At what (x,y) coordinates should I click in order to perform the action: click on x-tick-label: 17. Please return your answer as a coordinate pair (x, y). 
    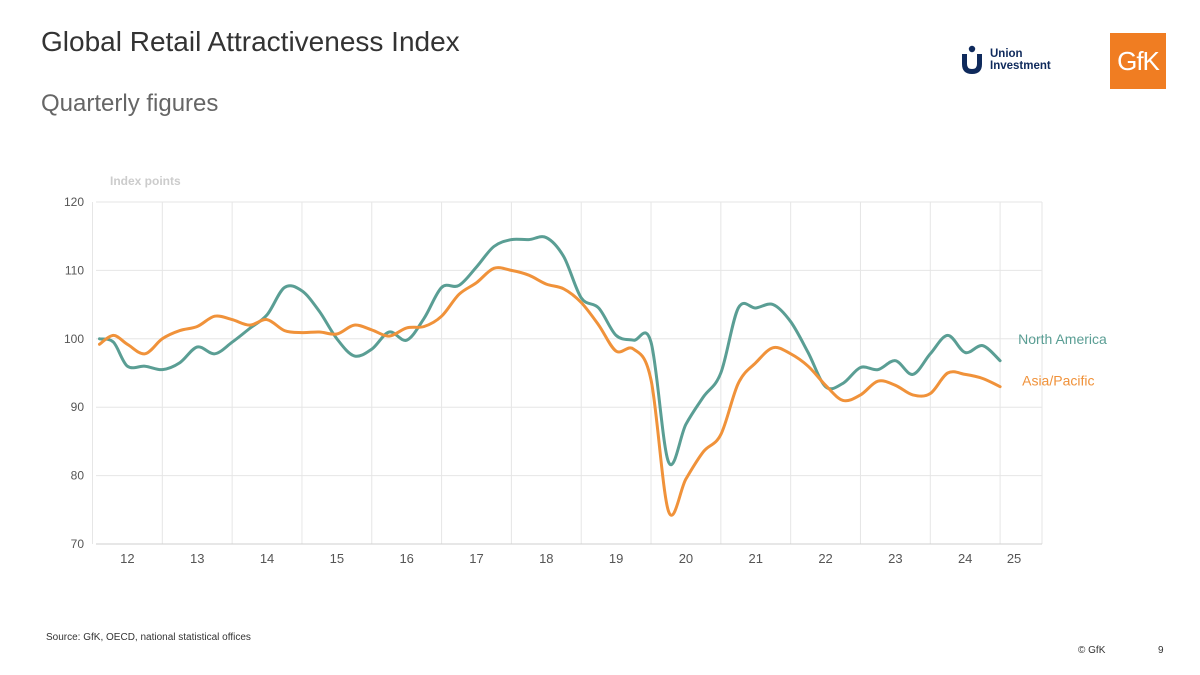
    Looking at the image, I should click on (476, 558).